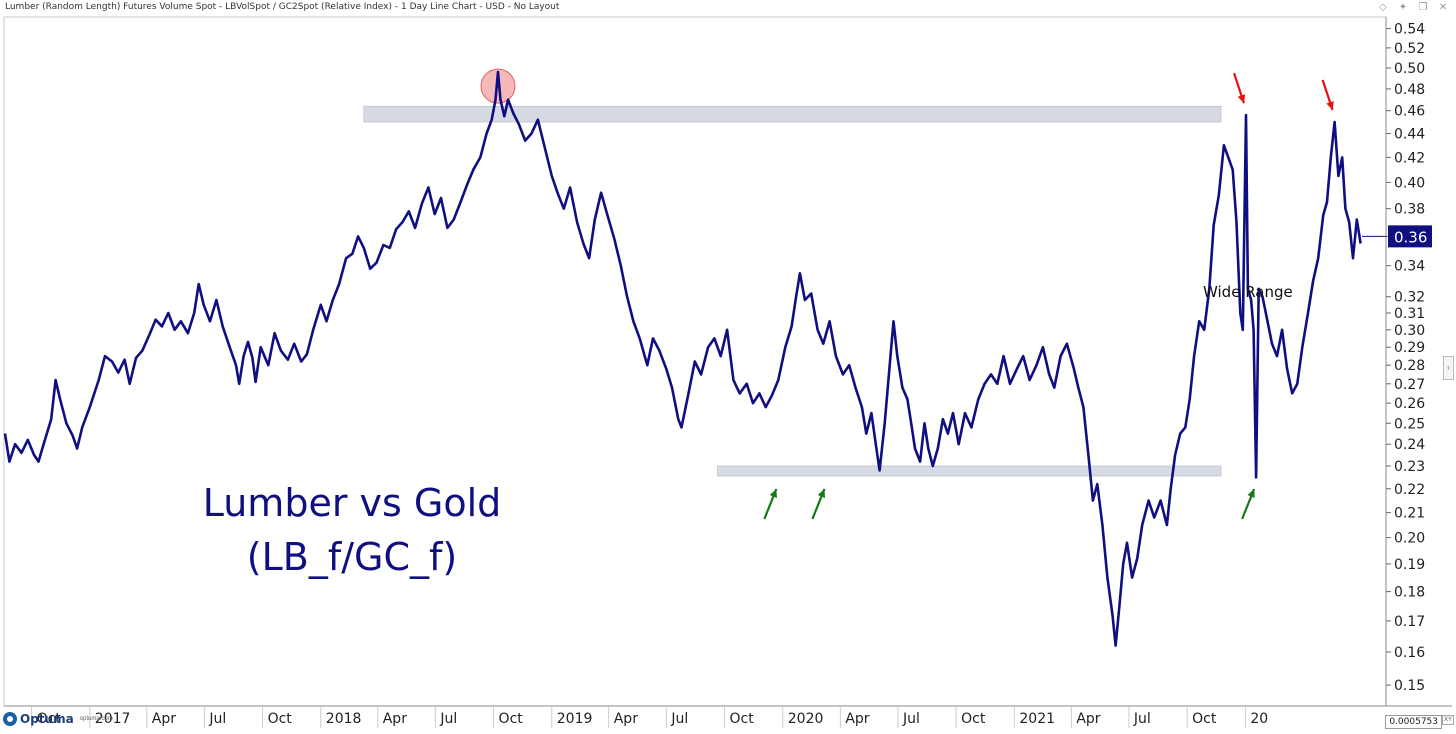  What do you see at coordinates (1409, 30) in the screenshot?
I see `y-tick-label: 0.54` at bounding box center [1409, 30].